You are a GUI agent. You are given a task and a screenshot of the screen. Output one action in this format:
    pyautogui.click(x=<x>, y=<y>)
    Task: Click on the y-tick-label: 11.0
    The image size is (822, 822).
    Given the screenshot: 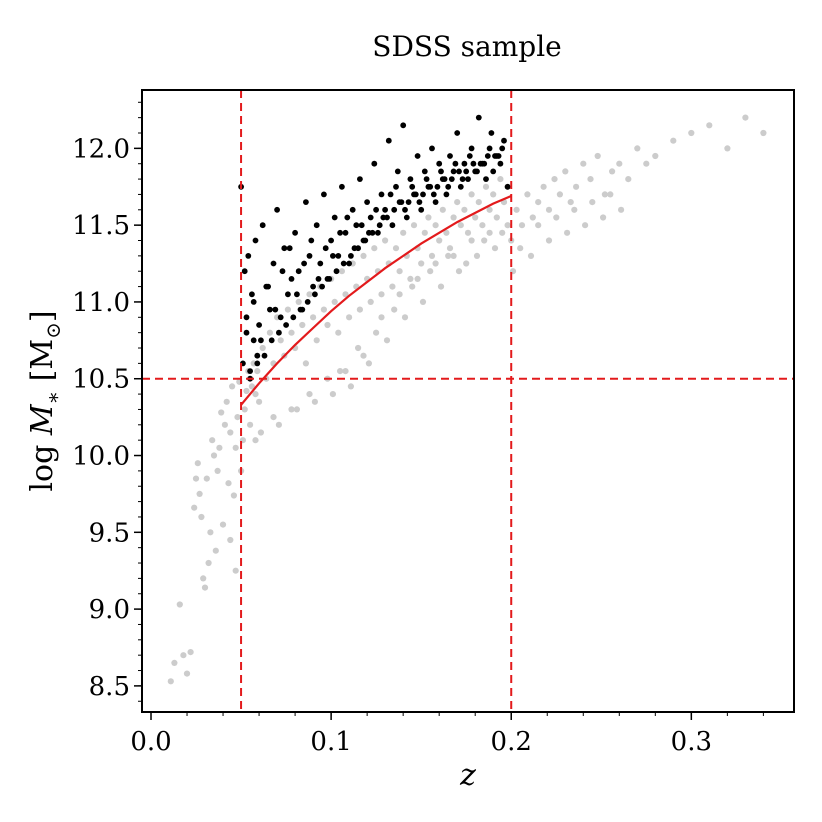 What is the action you would take?
    pyautogui.click(x=101, y=303)
    